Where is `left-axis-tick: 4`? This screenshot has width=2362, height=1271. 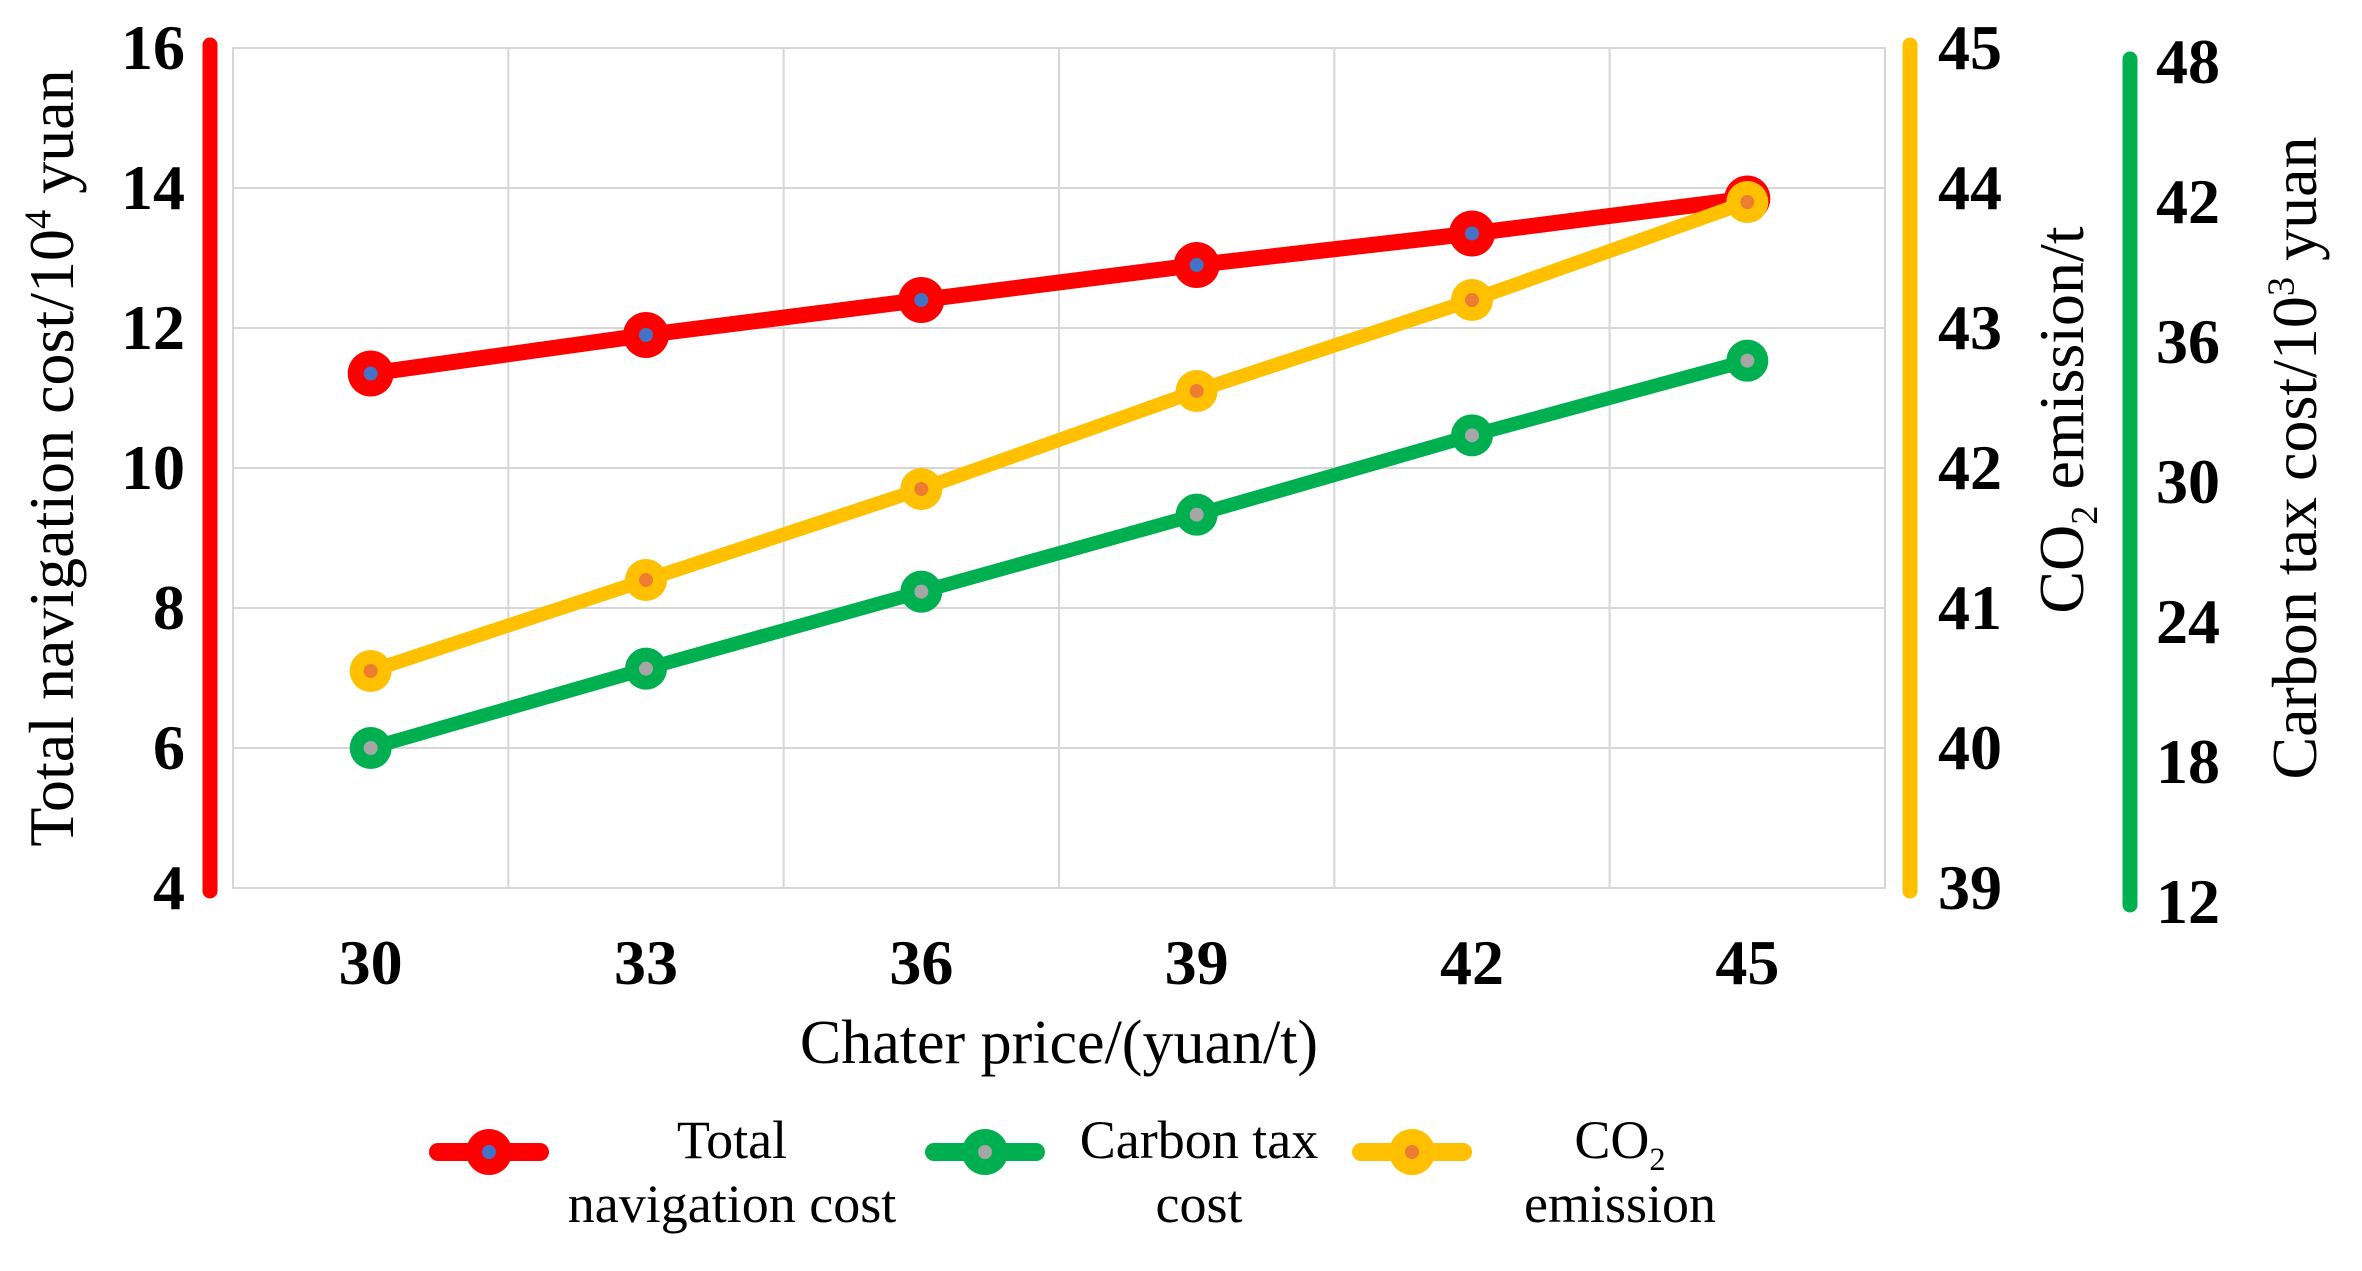 left-axis-tick: 4 is located at coordinates (169, 887).